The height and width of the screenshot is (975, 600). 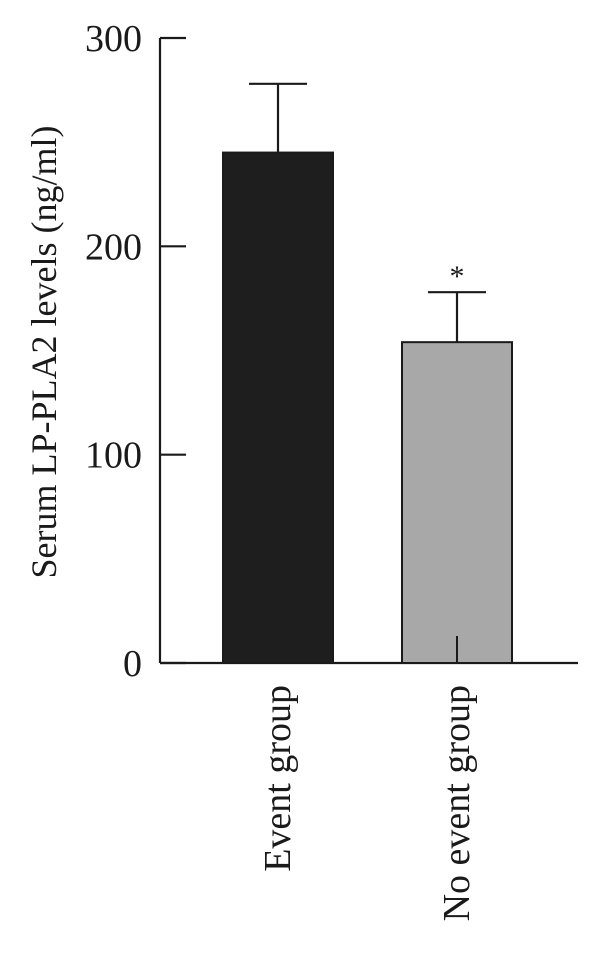 I want to click on y-tick-label-0: 0, so click(x=132, y=664).